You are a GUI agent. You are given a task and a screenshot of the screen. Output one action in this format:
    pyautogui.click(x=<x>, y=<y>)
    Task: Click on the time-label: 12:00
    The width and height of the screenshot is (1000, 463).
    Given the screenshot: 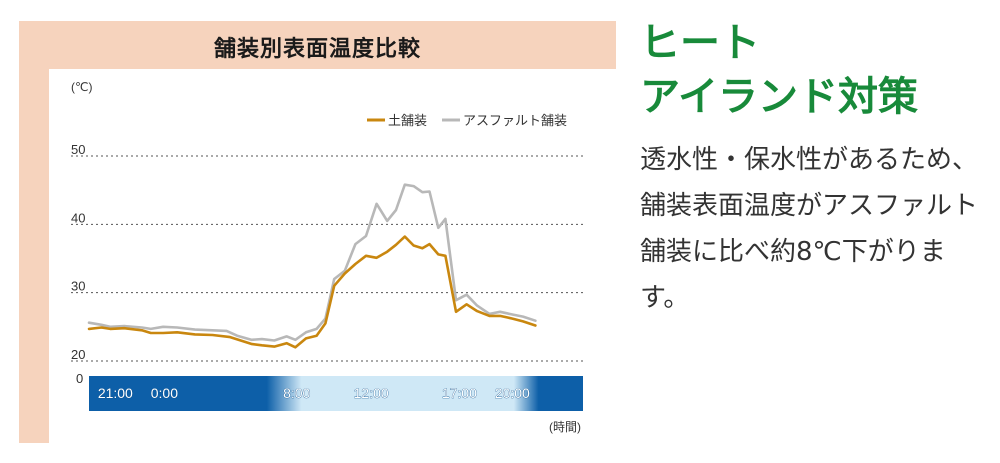 What is the action you would take?
    pyautogui.click(x=371, y=393)
    